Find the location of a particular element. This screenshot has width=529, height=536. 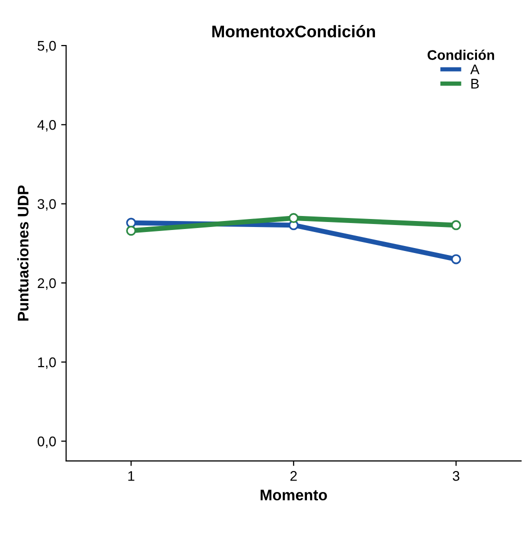

x-tick-label: 3 is located at coordinates (456, 476).